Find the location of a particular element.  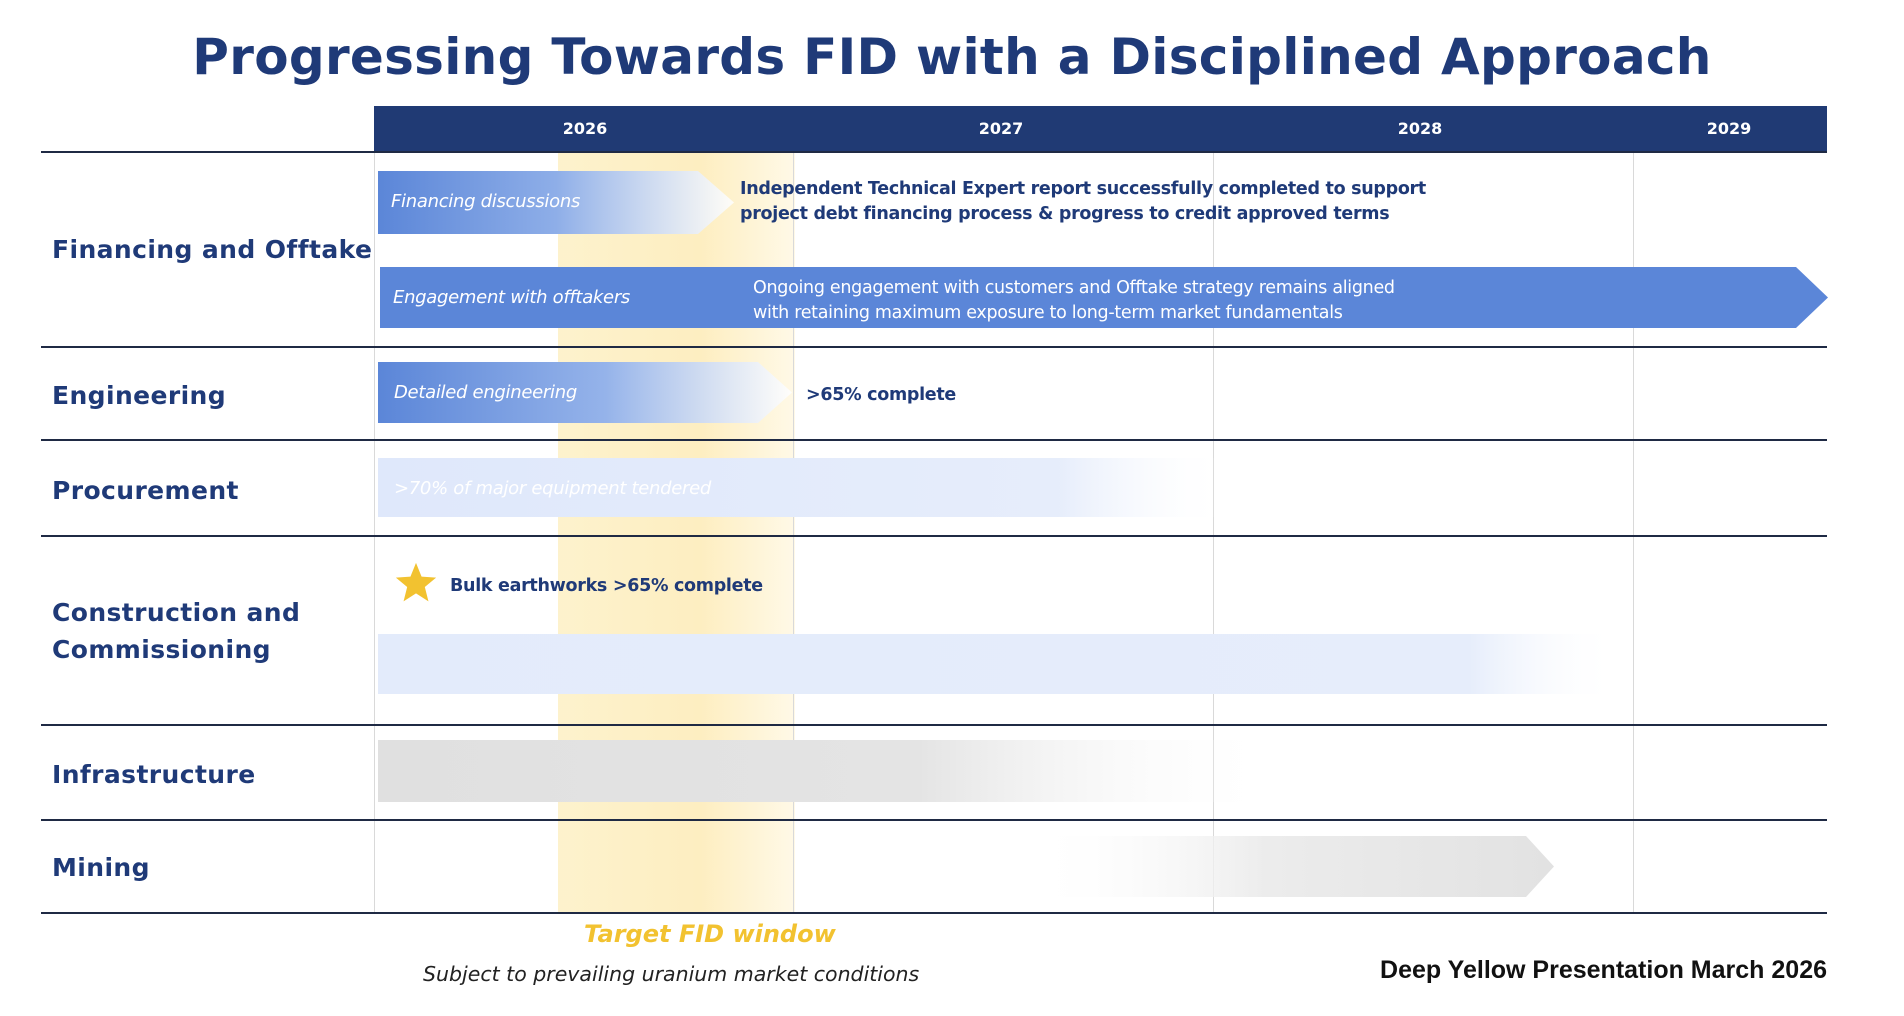

fid-window-label: Target FID window is located at coordinates (710, 934).